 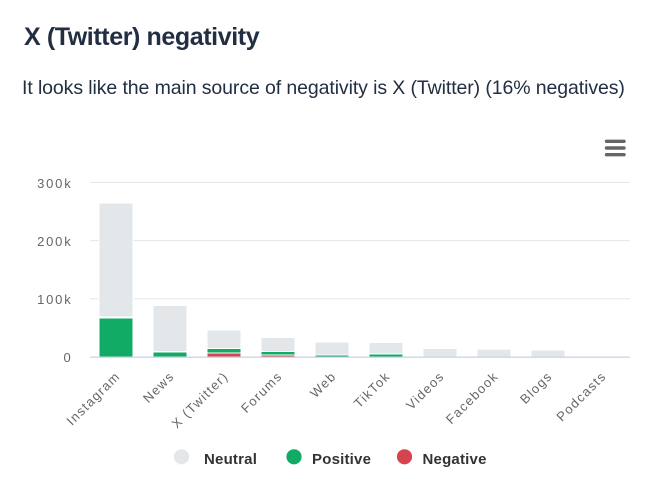 What do you see at coordinates (230, 459) in the screenshot?
I see `svg-text: Neutral` at bounding box center [230, 459].